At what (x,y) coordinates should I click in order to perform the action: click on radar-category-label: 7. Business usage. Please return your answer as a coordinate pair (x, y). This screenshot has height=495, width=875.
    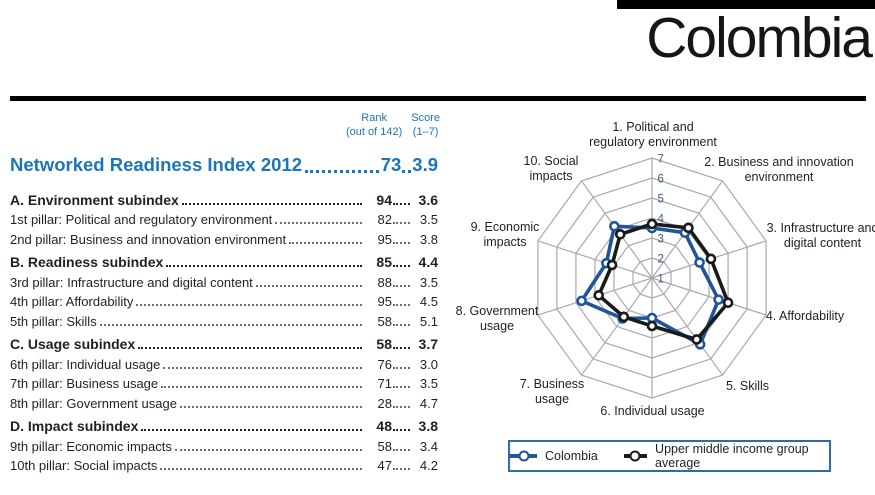
    Looking at the image, I should click on (552, 391).